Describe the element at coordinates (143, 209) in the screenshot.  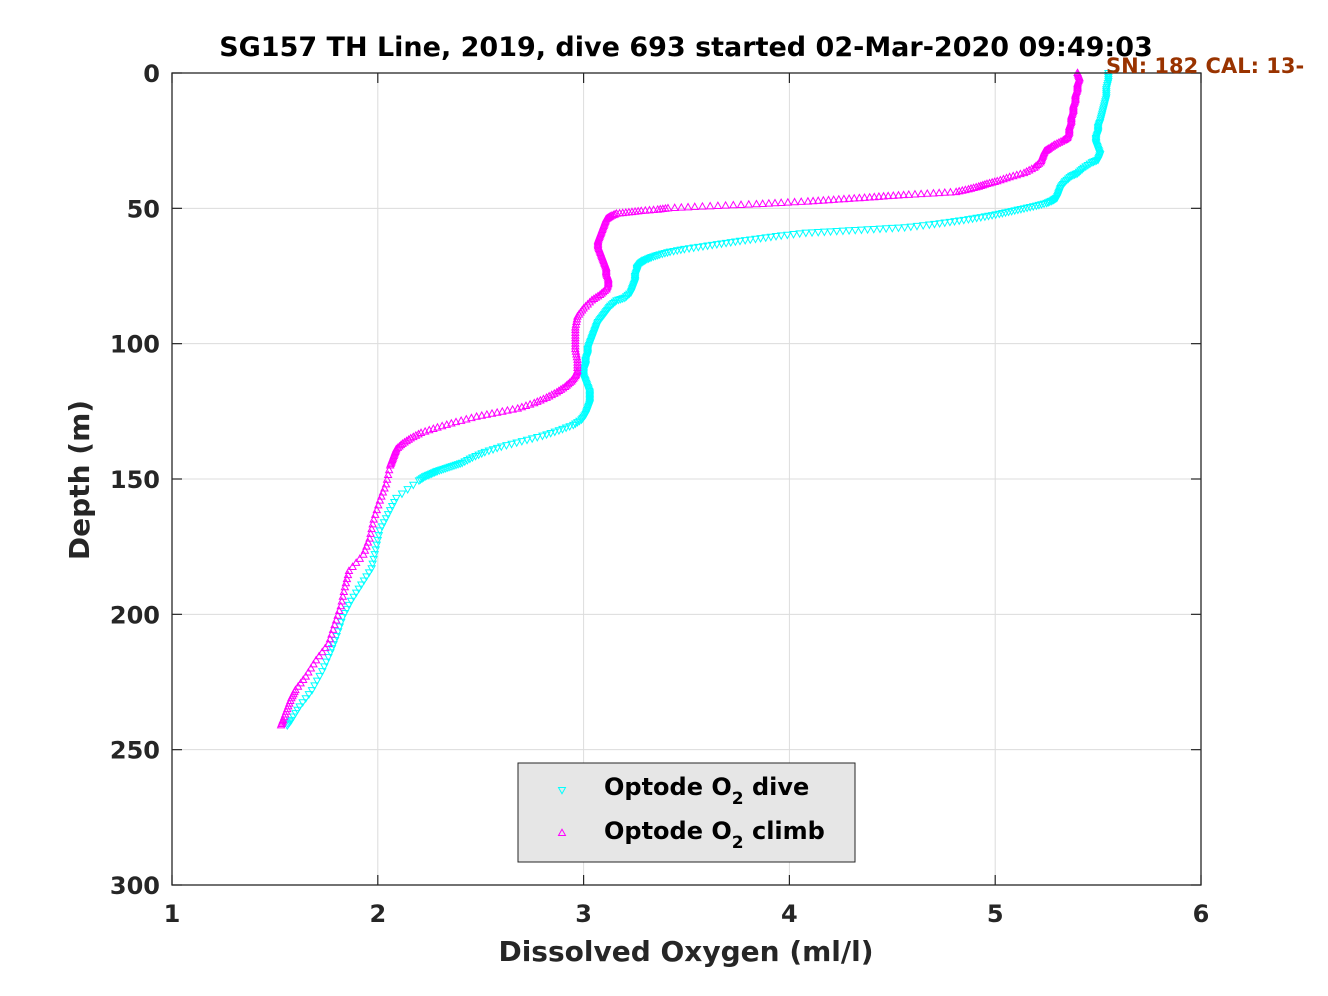
I see `y-tick-label: 50` at that location.